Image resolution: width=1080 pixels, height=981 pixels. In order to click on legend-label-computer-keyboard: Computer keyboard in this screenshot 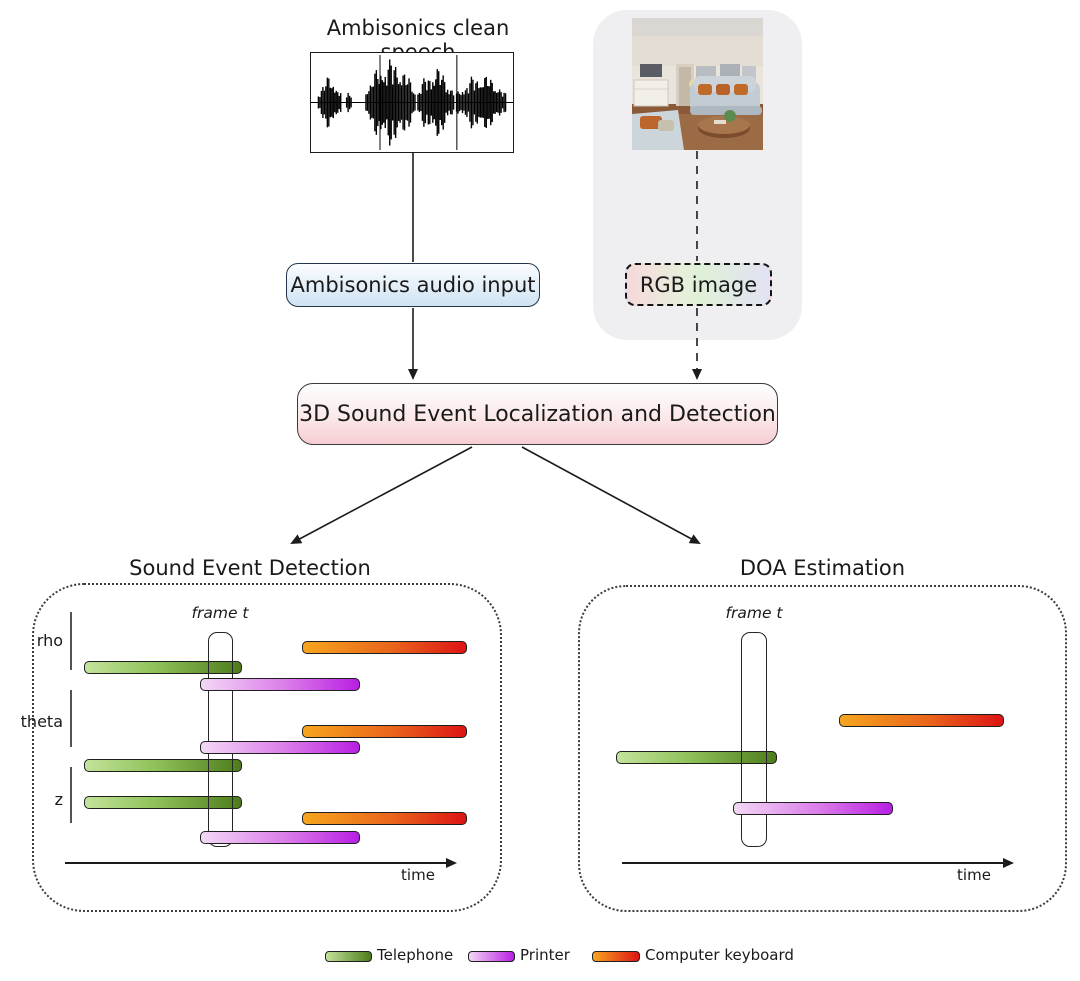, I will do `click(719, 955)`.